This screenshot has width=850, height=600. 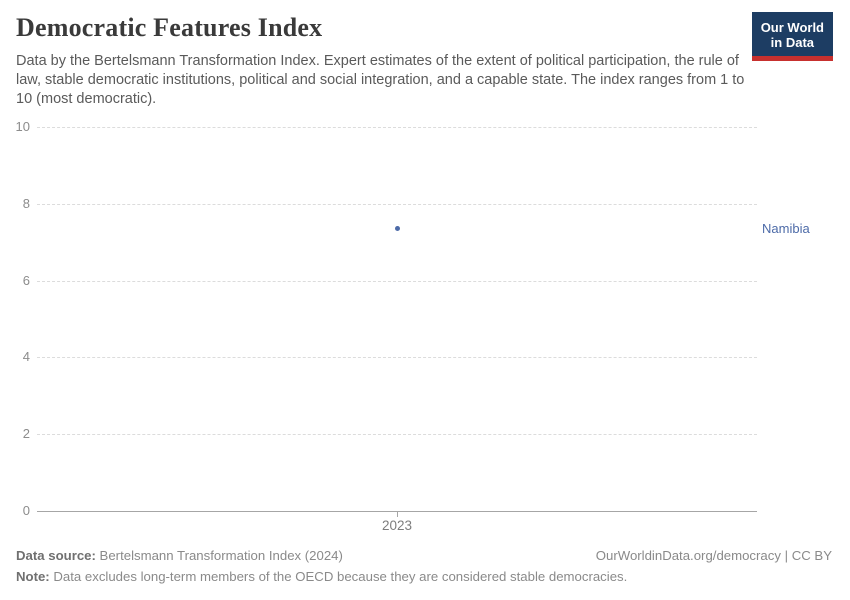 I want to click on data-point-namibia, so click(x=397, y=229).